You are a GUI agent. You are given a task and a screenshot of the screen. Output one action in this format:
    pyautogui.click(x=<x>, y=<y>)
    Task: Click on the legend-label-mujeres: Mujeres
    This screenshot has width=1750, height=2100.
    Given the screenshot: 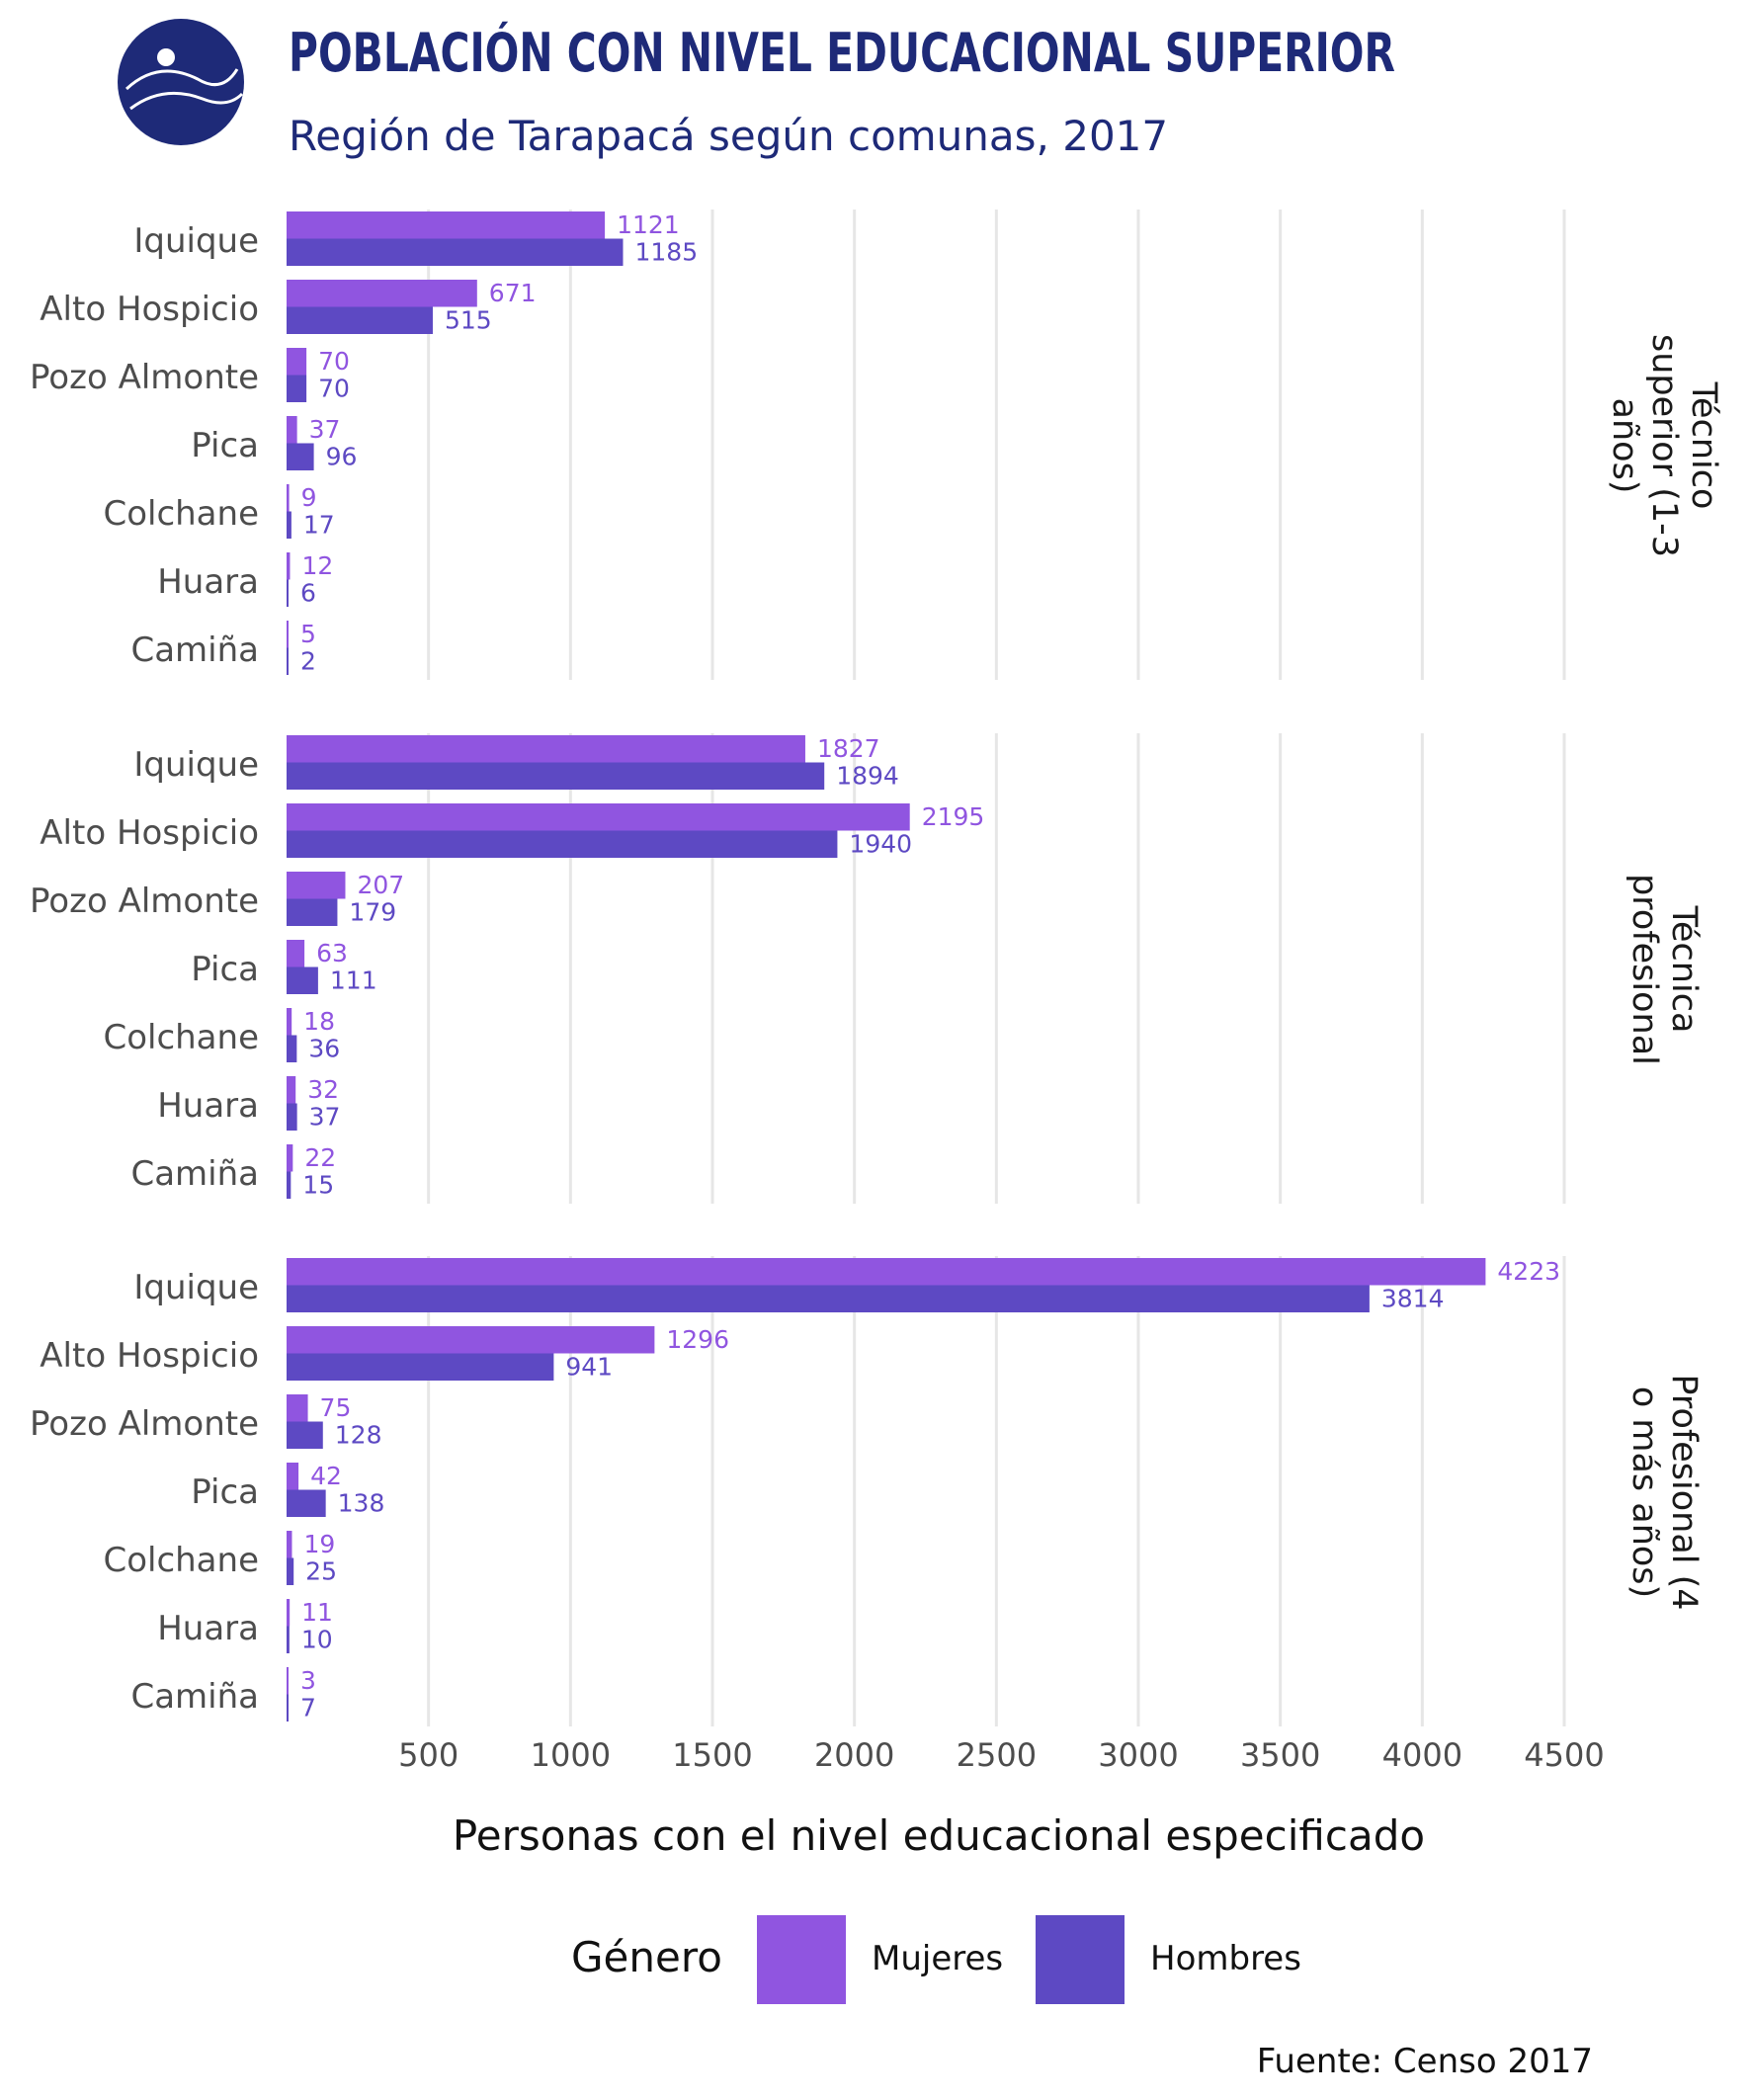 What is the action you would take?
    pyautogui.click(x=937, y=1958)
    